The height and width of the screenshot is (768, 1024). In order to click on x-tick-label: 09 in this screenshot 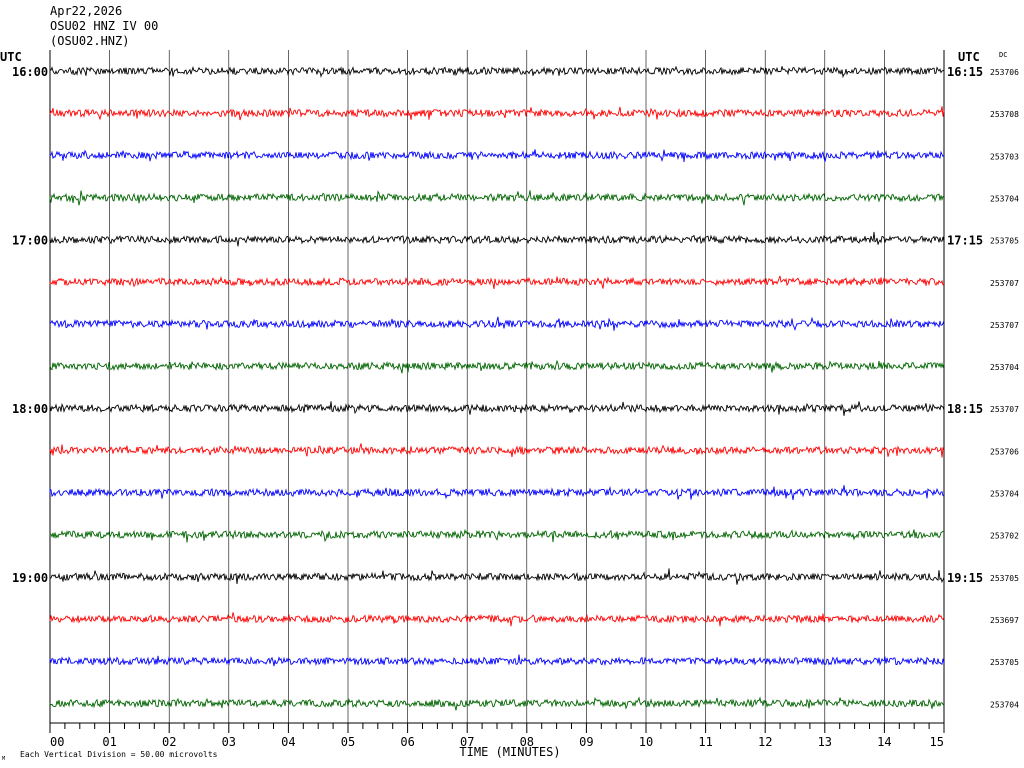, I will do `click(586, 742)`.